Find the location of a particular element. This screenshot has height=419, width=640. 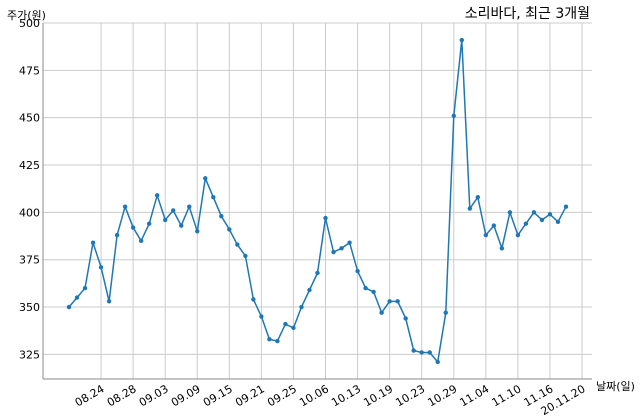

x-tick-label: 10.29 is located at coordinates (442, 395).